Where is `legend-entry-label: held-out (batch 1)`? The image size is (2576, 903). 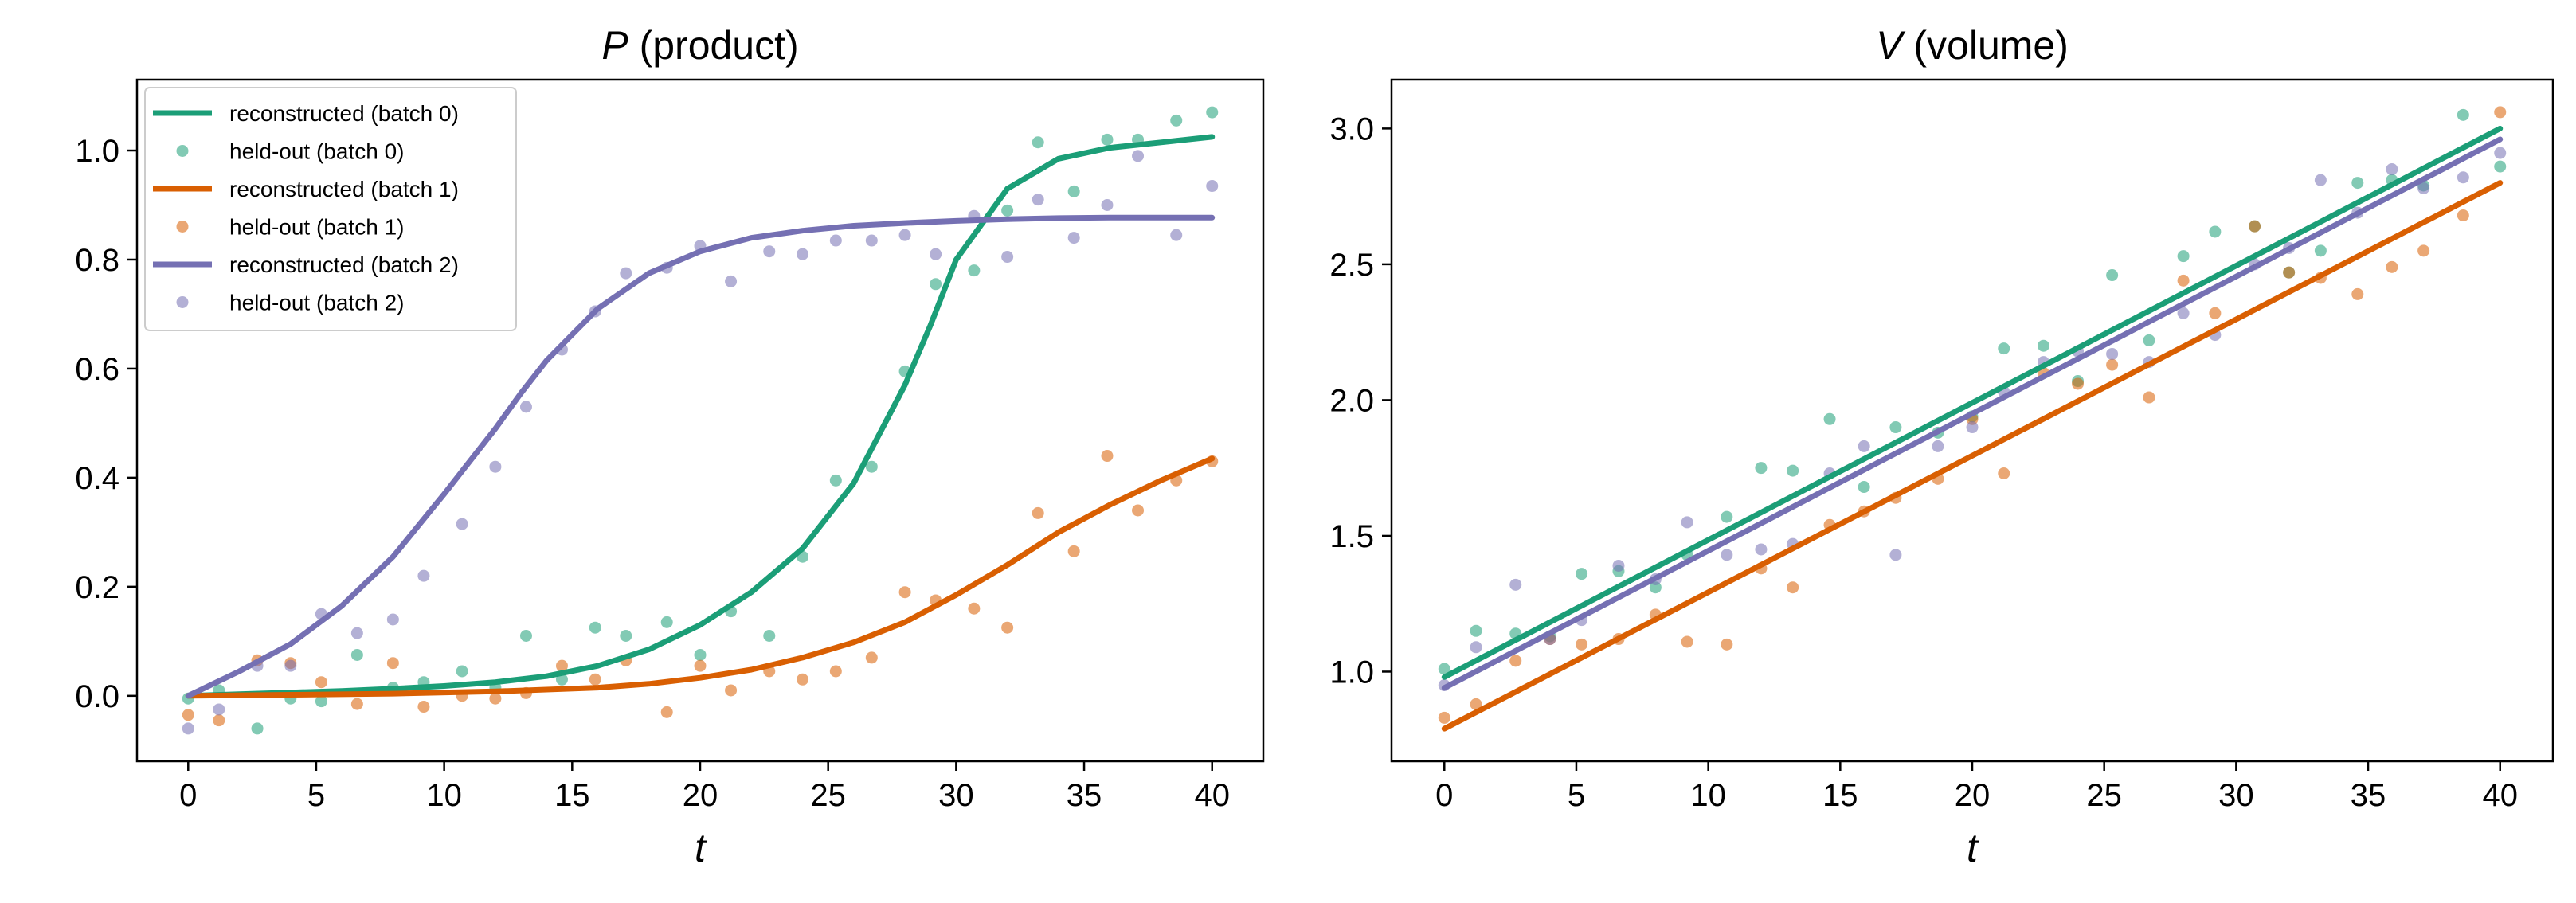
legend-entry-label: held-out (batch 1) is located at coordinates (316, 227).